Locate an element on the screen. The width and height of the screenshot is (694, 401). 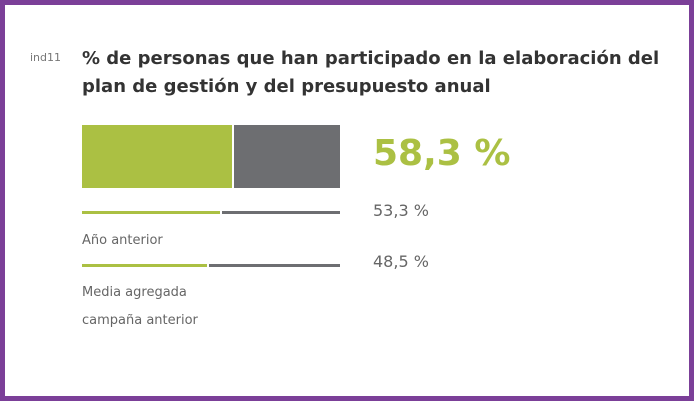
category-label: Media agregada campaña anterior is located at coordinates (140, 306).